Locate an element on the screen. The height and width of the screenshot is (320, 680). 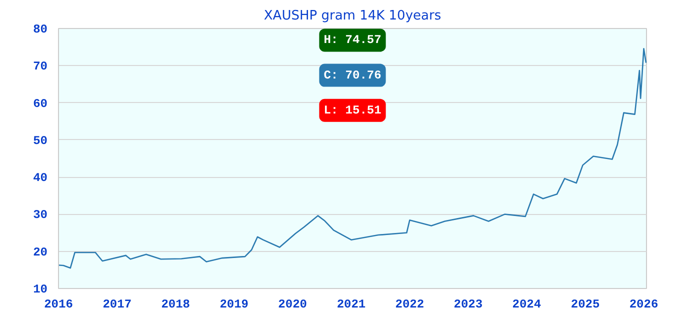
x-tick-label: 2016 is located at coordinates (58, 305).